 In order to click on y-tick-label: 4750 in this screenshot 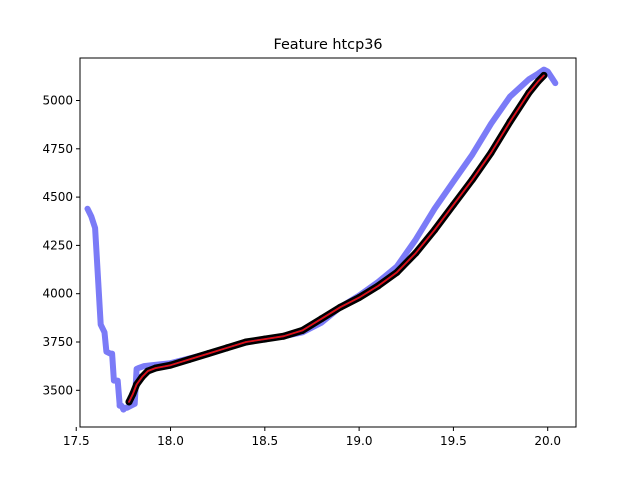, I will do `click(57, 149)`.